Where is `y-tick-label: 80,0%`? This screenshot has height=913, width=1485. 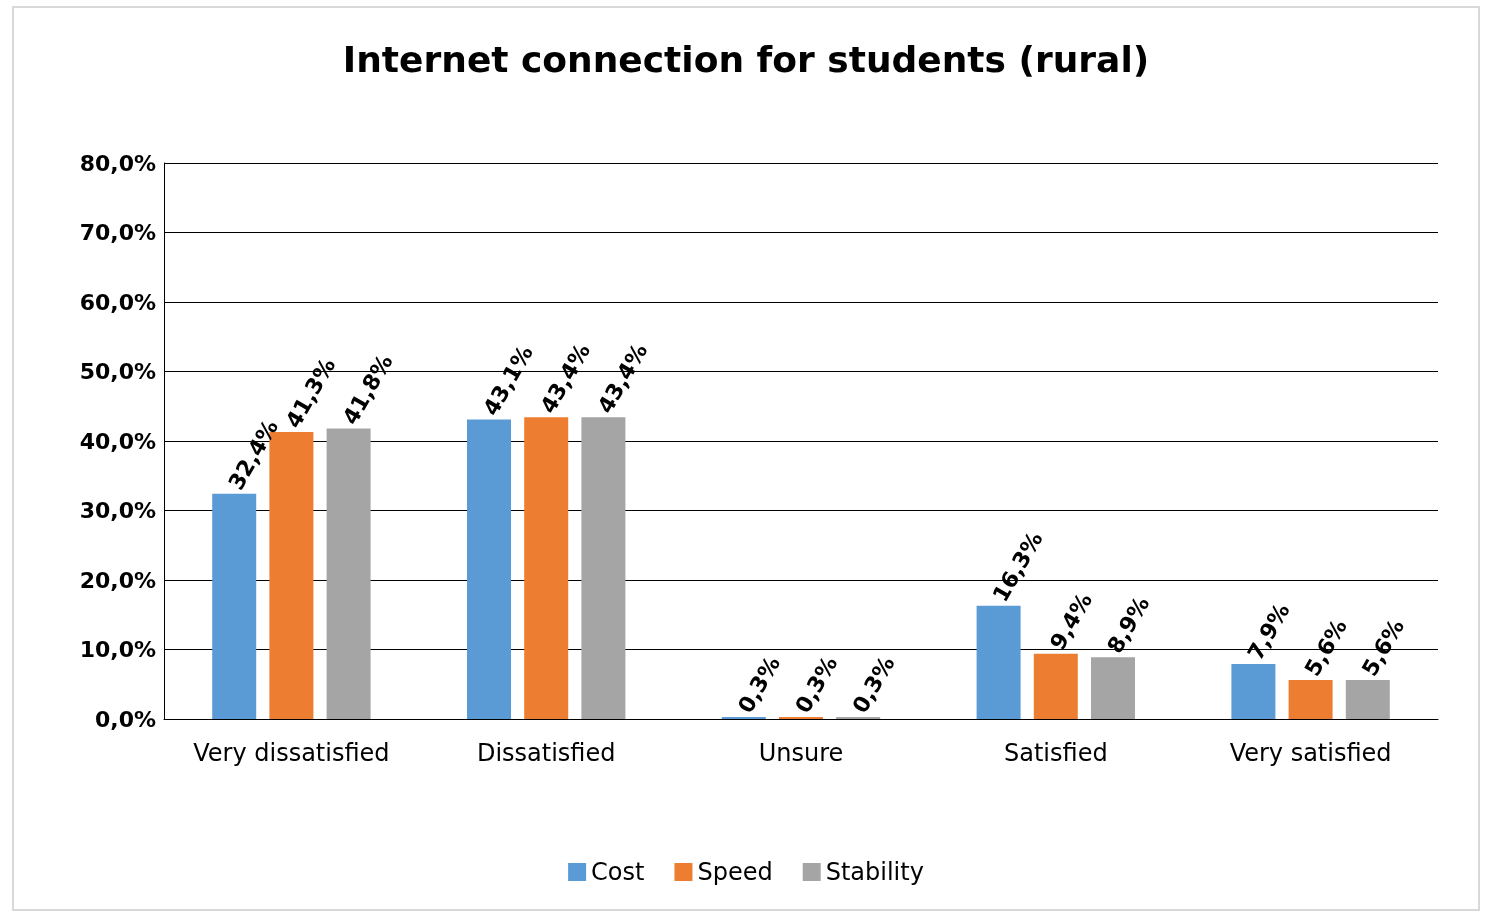
y-tick-label: 80,0% is located at coordinates (117, 163).